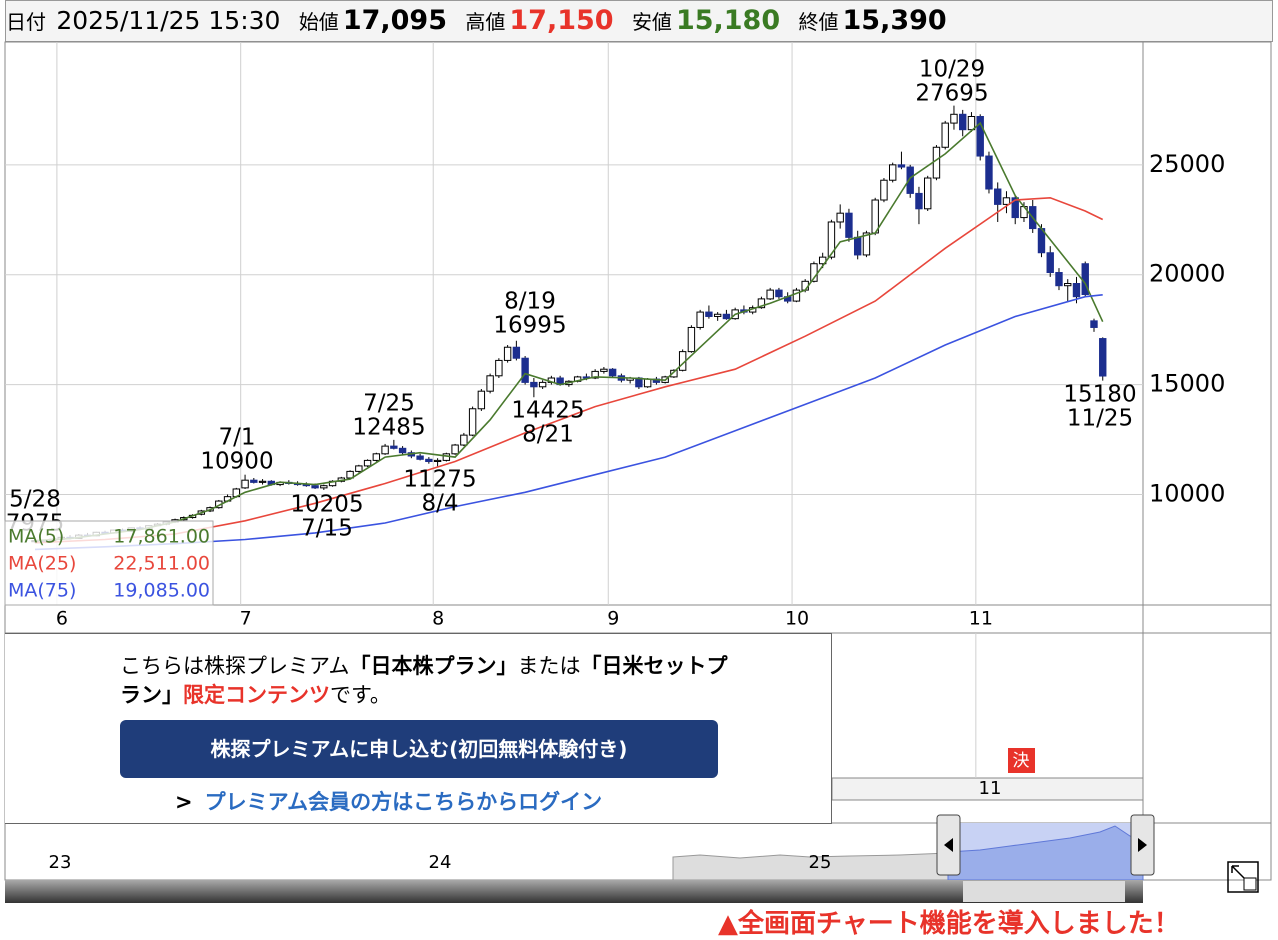 This screenshot has width=1278, height=940. What do you see at coordinates (530, 302) in the screenshot?
I see `annotation: 8/19` at bounding box center [530, 302].